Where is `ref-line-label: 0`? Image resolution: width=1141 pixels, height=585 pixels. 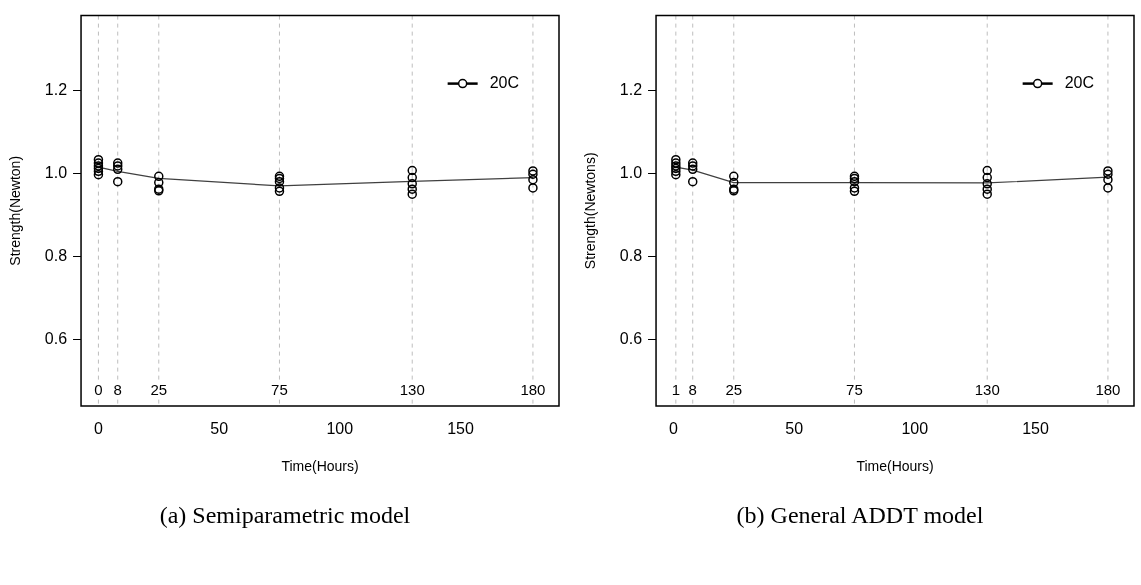
ref-line-label: 0 is located at coordinates (98, 390).